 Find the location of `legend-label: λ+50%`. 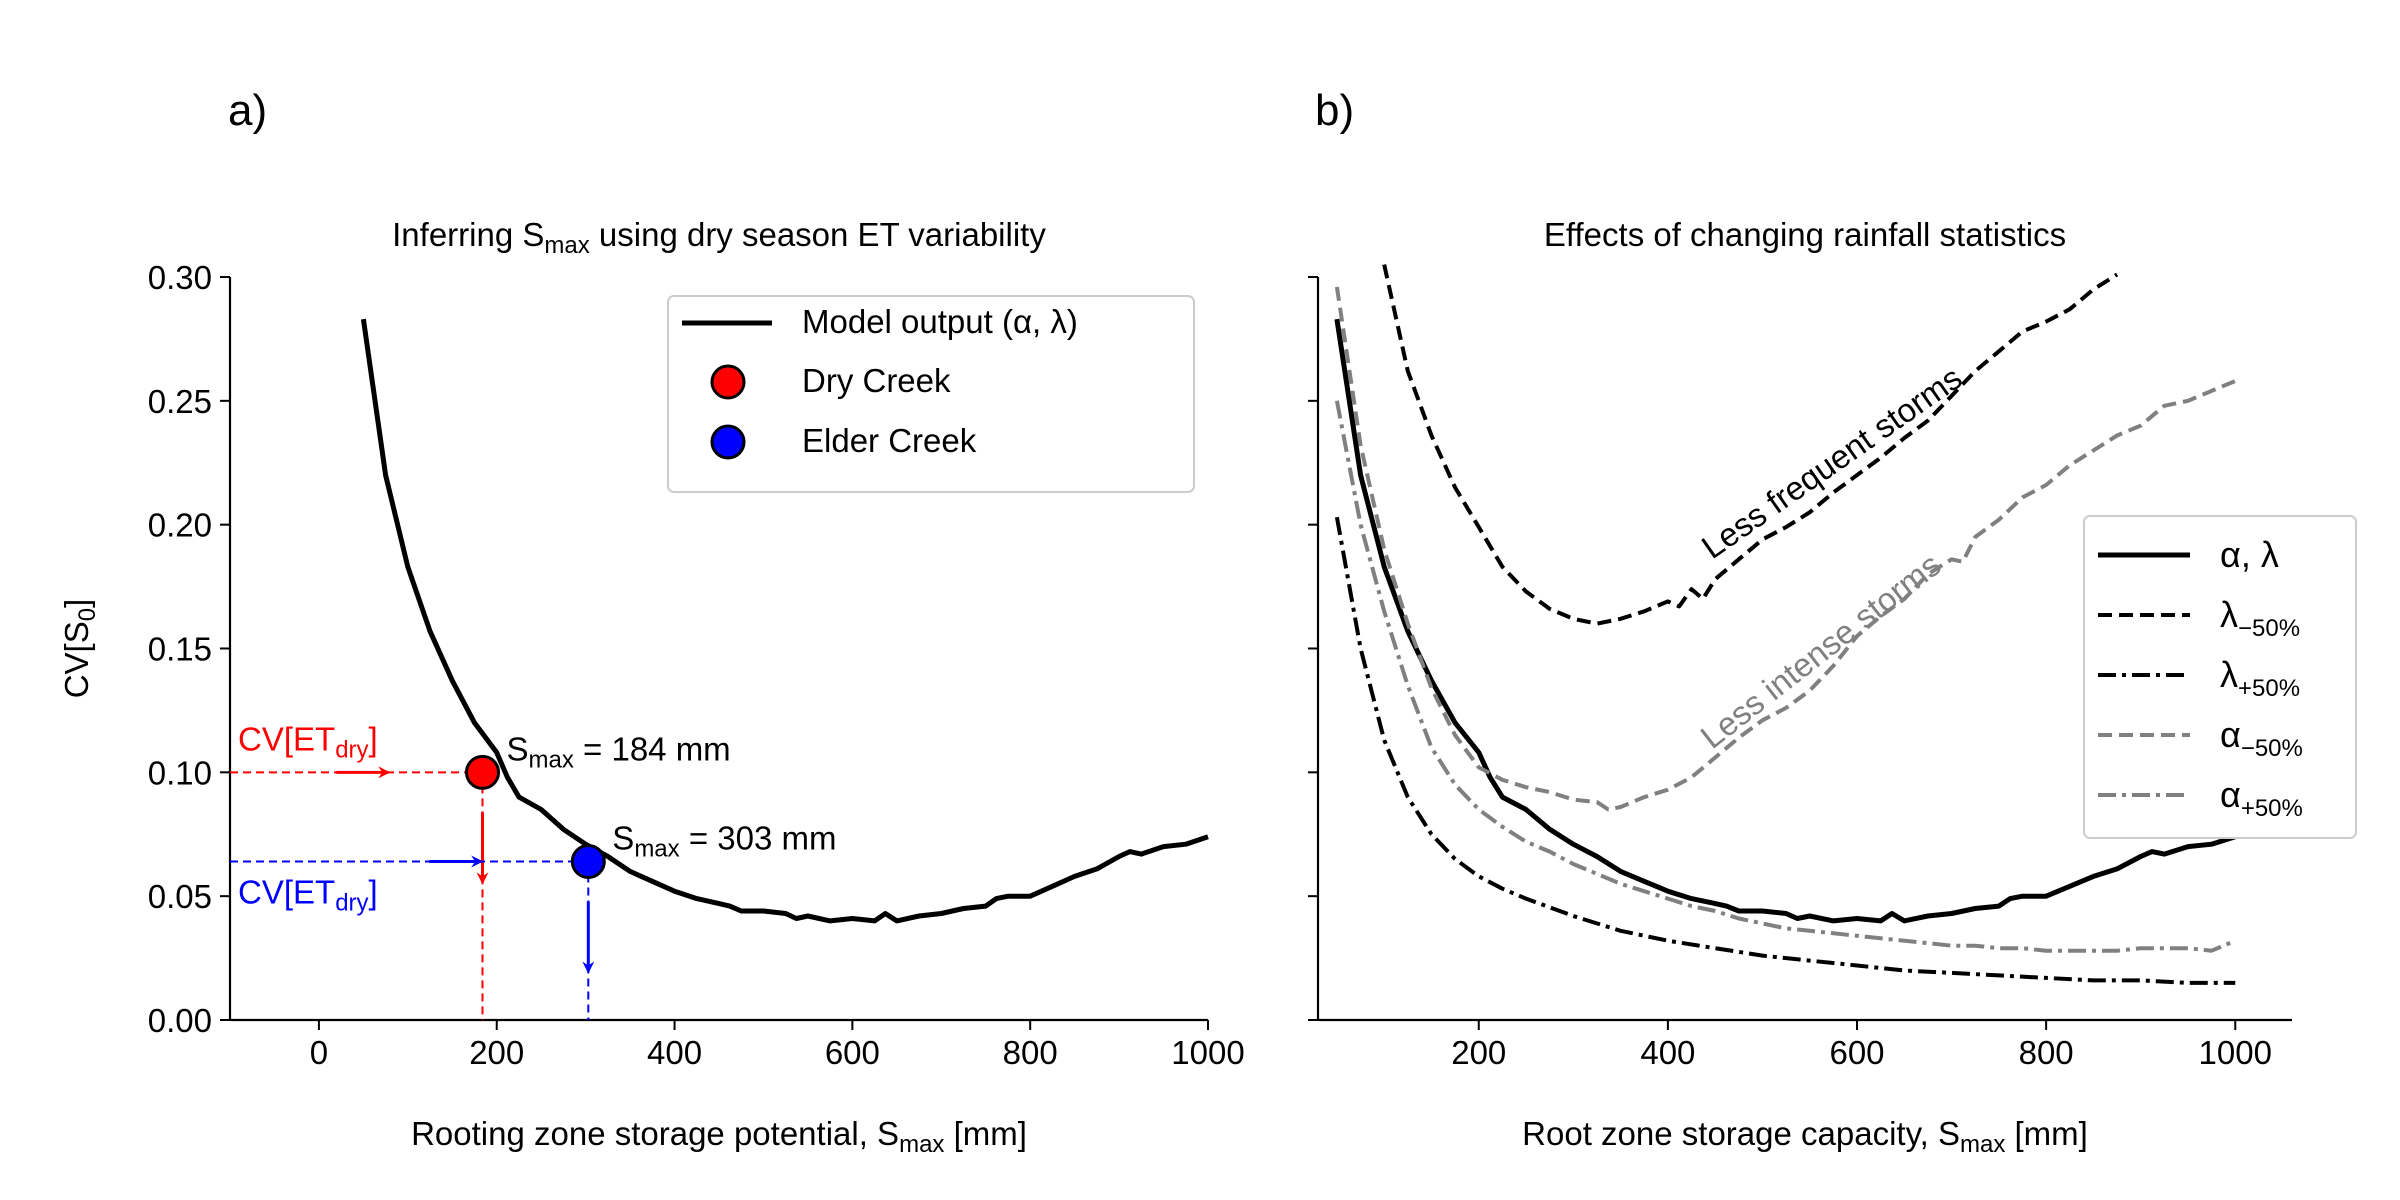

legend-label: λ+50% is located at coordinates (2260, 678).